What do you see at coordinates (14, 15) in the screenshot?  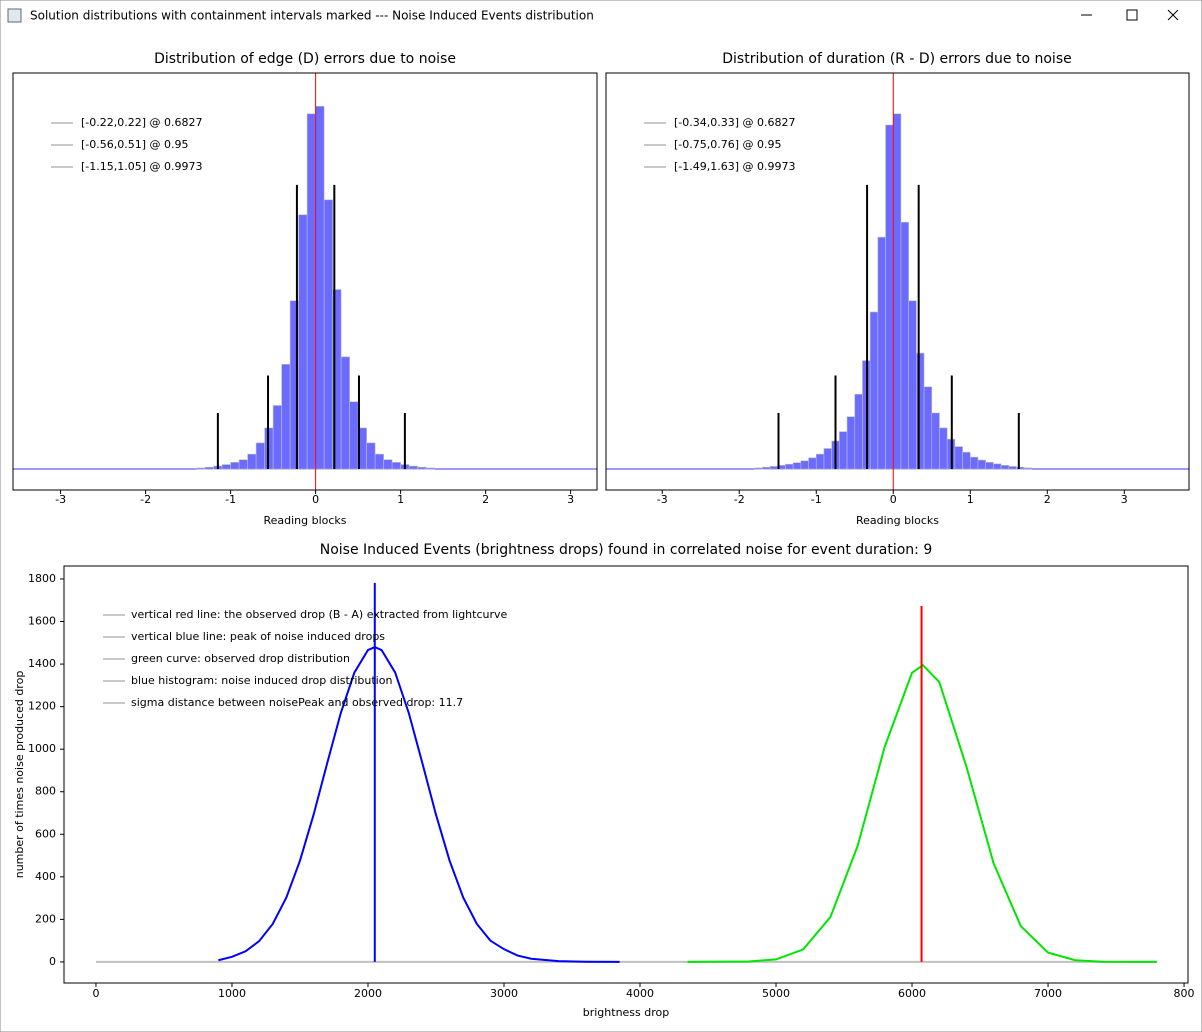 I see `app-icon` at bounding box center [14, 15].